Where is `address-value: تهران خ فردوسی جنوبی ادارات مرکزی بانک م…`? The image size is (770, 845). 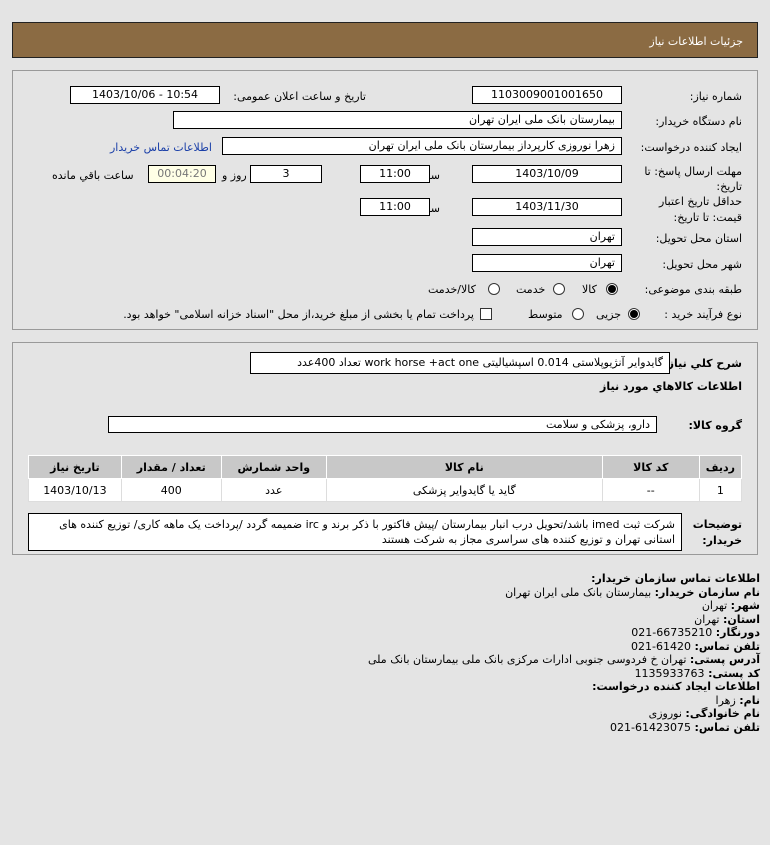
address-value: تهران خ فردوسی جنوبی ادارات مرکزی بانک م… is located at coordinates (527, 659).